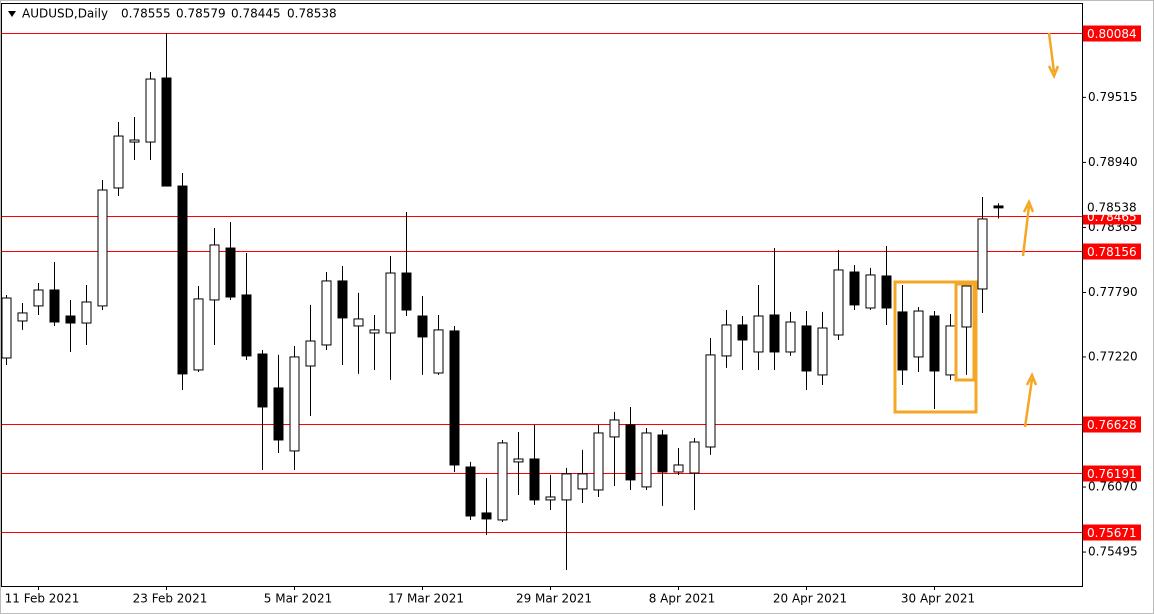  What do you see at coordinates (312, 14) in the screenshot?
I see `header-close: 0.78538` at bounding box center [312, 14].